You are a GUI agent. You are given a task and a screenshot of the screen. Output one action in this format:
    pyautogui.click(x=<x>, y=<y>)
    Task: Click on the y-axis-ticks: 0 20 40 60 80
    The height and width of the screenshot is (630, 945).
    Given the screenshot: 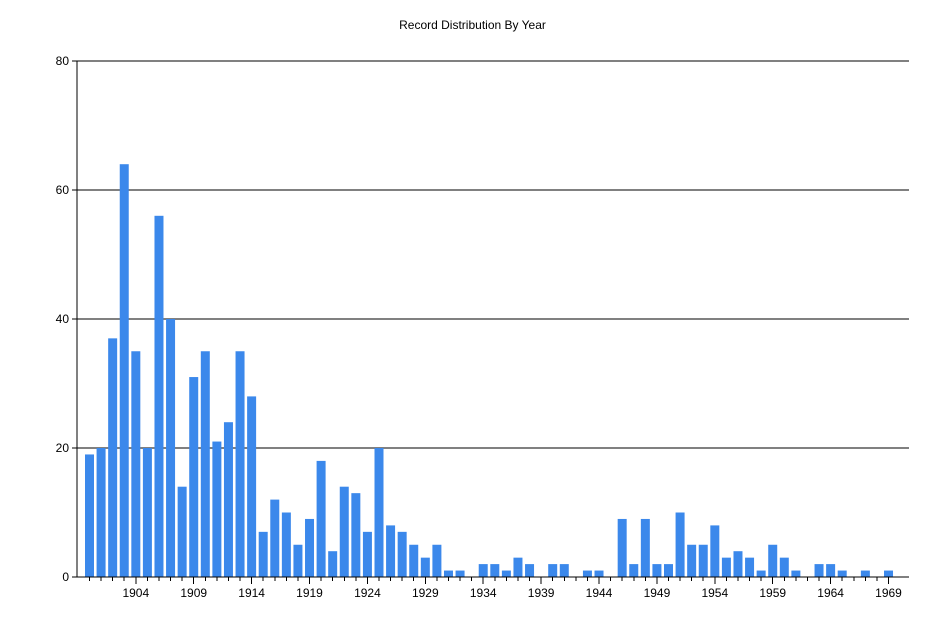 What is the action you would take?
    pyautogui.click(x=66, y=319)
    